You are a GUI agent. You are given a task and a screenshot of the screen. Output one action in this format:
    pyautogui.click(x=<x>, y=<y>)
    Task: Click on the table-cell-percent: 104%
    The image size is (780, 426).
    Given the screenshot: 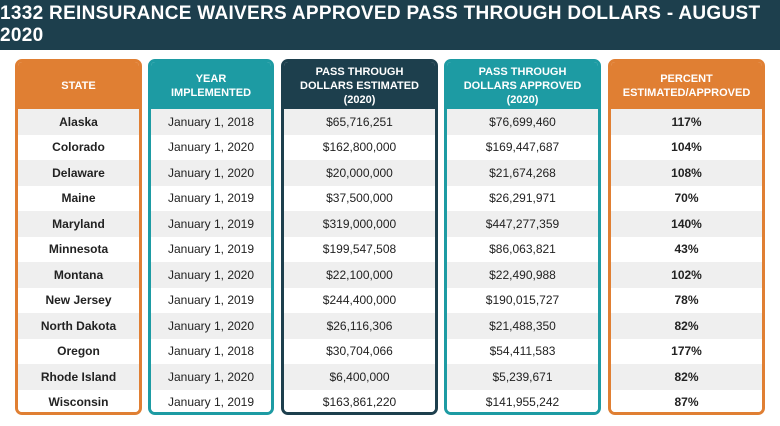 What is the action you would take?
    pyautogui.click(x=686, y=147)
    